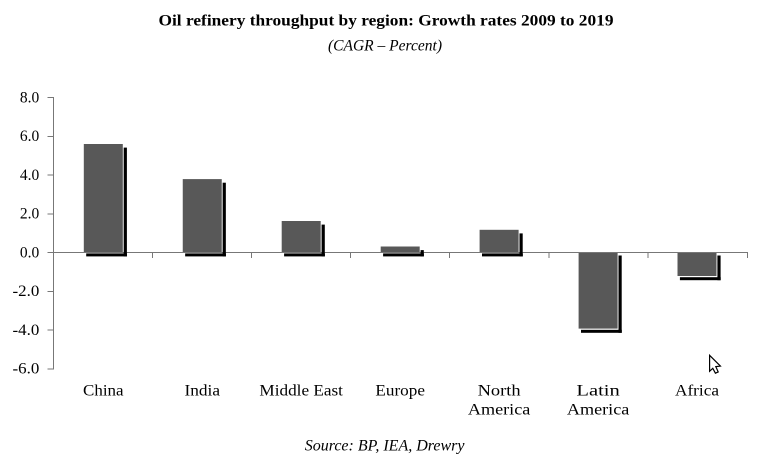 This screenshot has height=462, width=778. I want to click on svg-text: 0.0, so click(30, 252).